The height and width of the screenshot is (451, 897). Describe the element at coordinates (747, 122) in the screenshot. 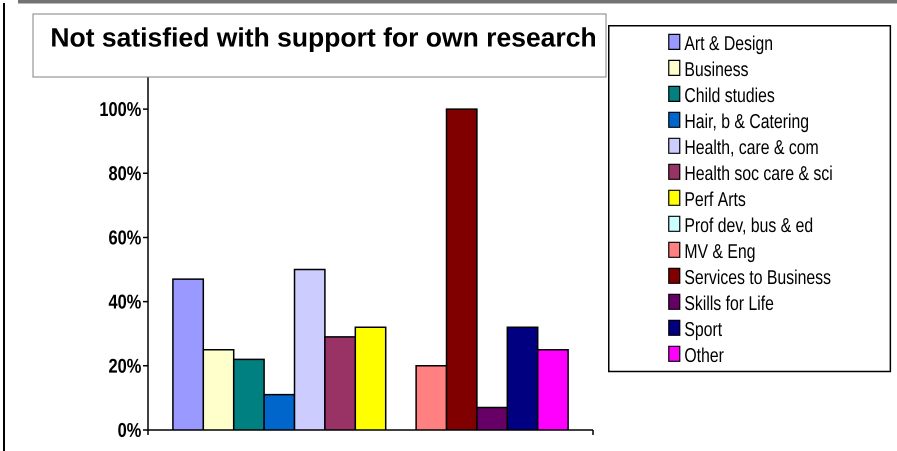

I see `legend-label: Hair, b & Catering` at that location.